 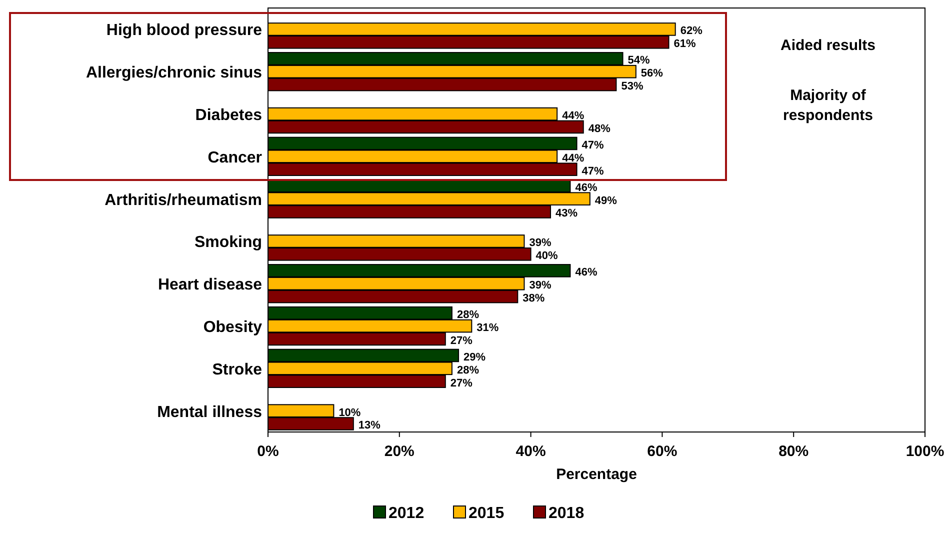 What do you see at coordinates (566, 513) in the screenshot?
I see `legend-label: 2018` at bounding box center [566, 513].